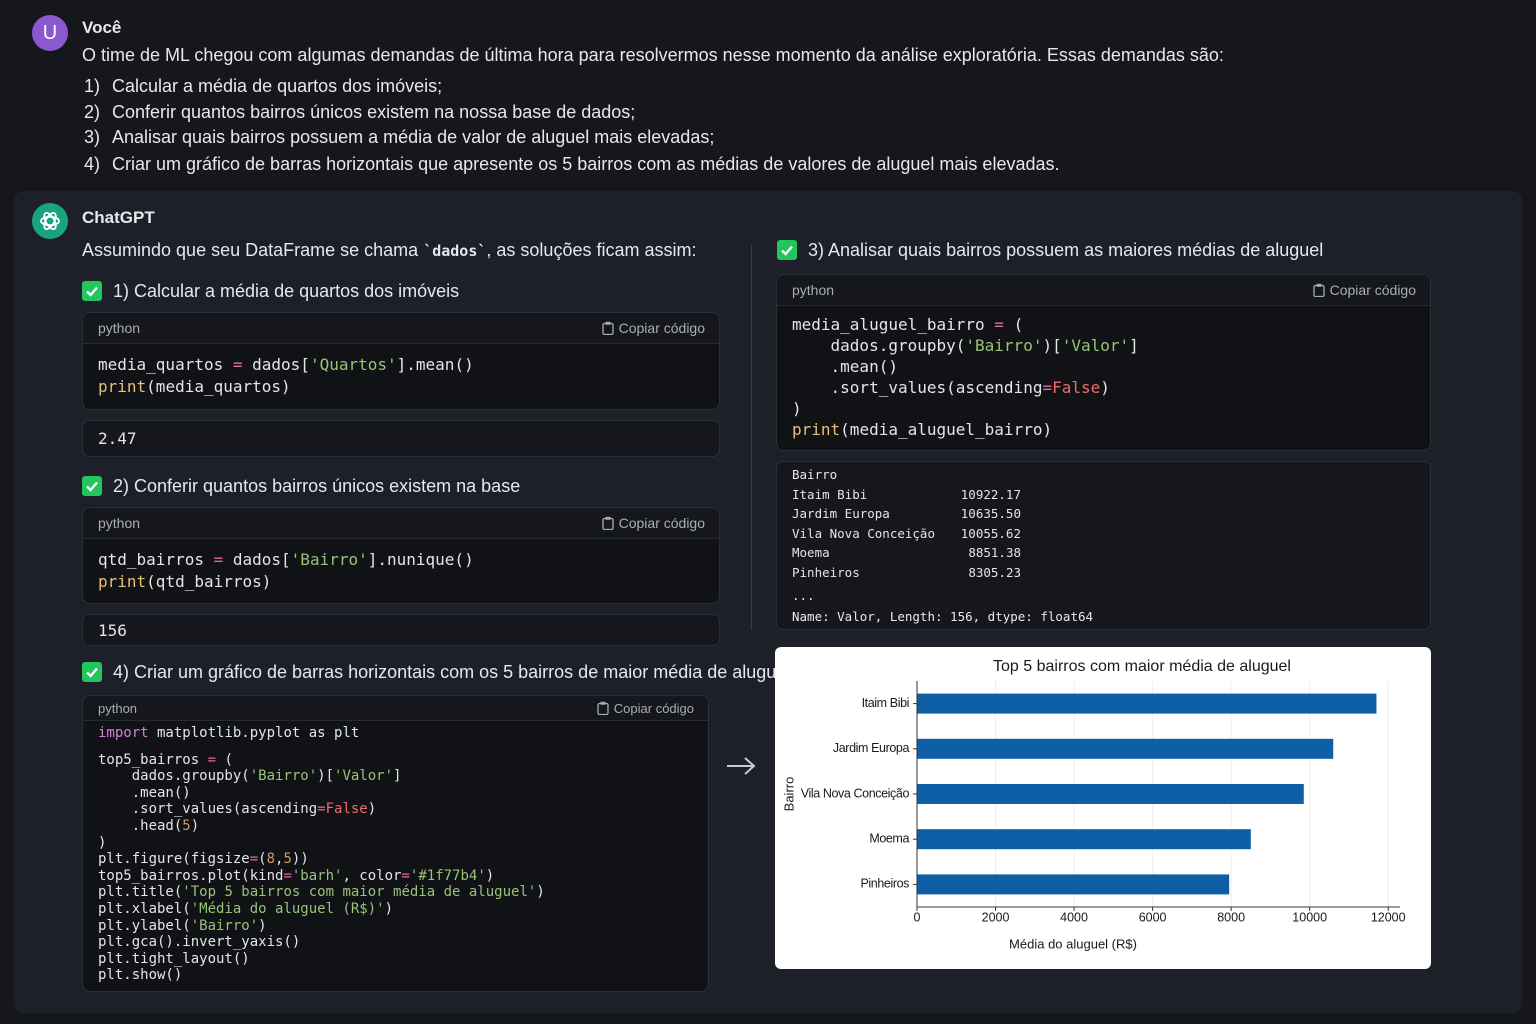 Image resolution: width=1536 pixels, height=1024 pixels. What do you see at coordinates (174, 958) in the screenshot?
I see `code-line: plt.tight_layout()` at bounding box center [174, 958].